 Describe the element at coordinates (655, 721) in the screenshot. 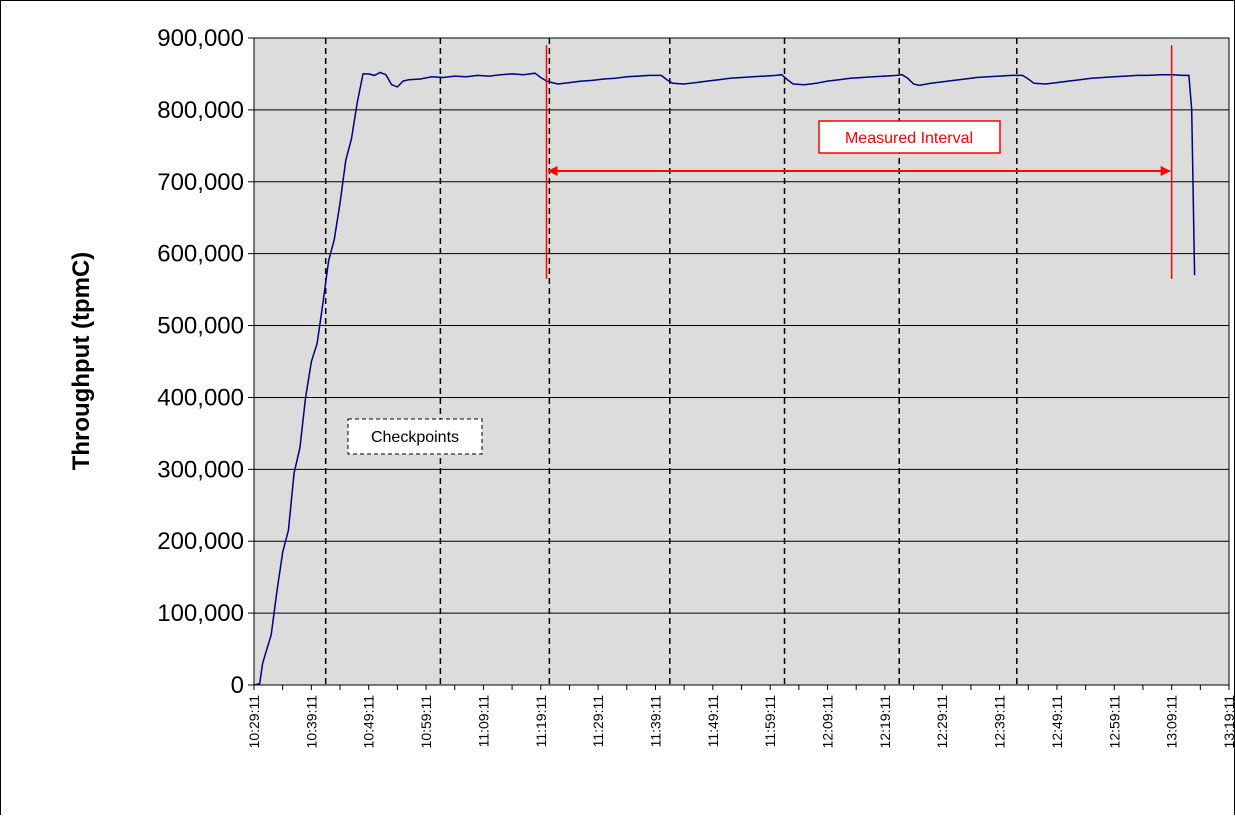

I see `x-tick-label: 11:39:11` at that location.